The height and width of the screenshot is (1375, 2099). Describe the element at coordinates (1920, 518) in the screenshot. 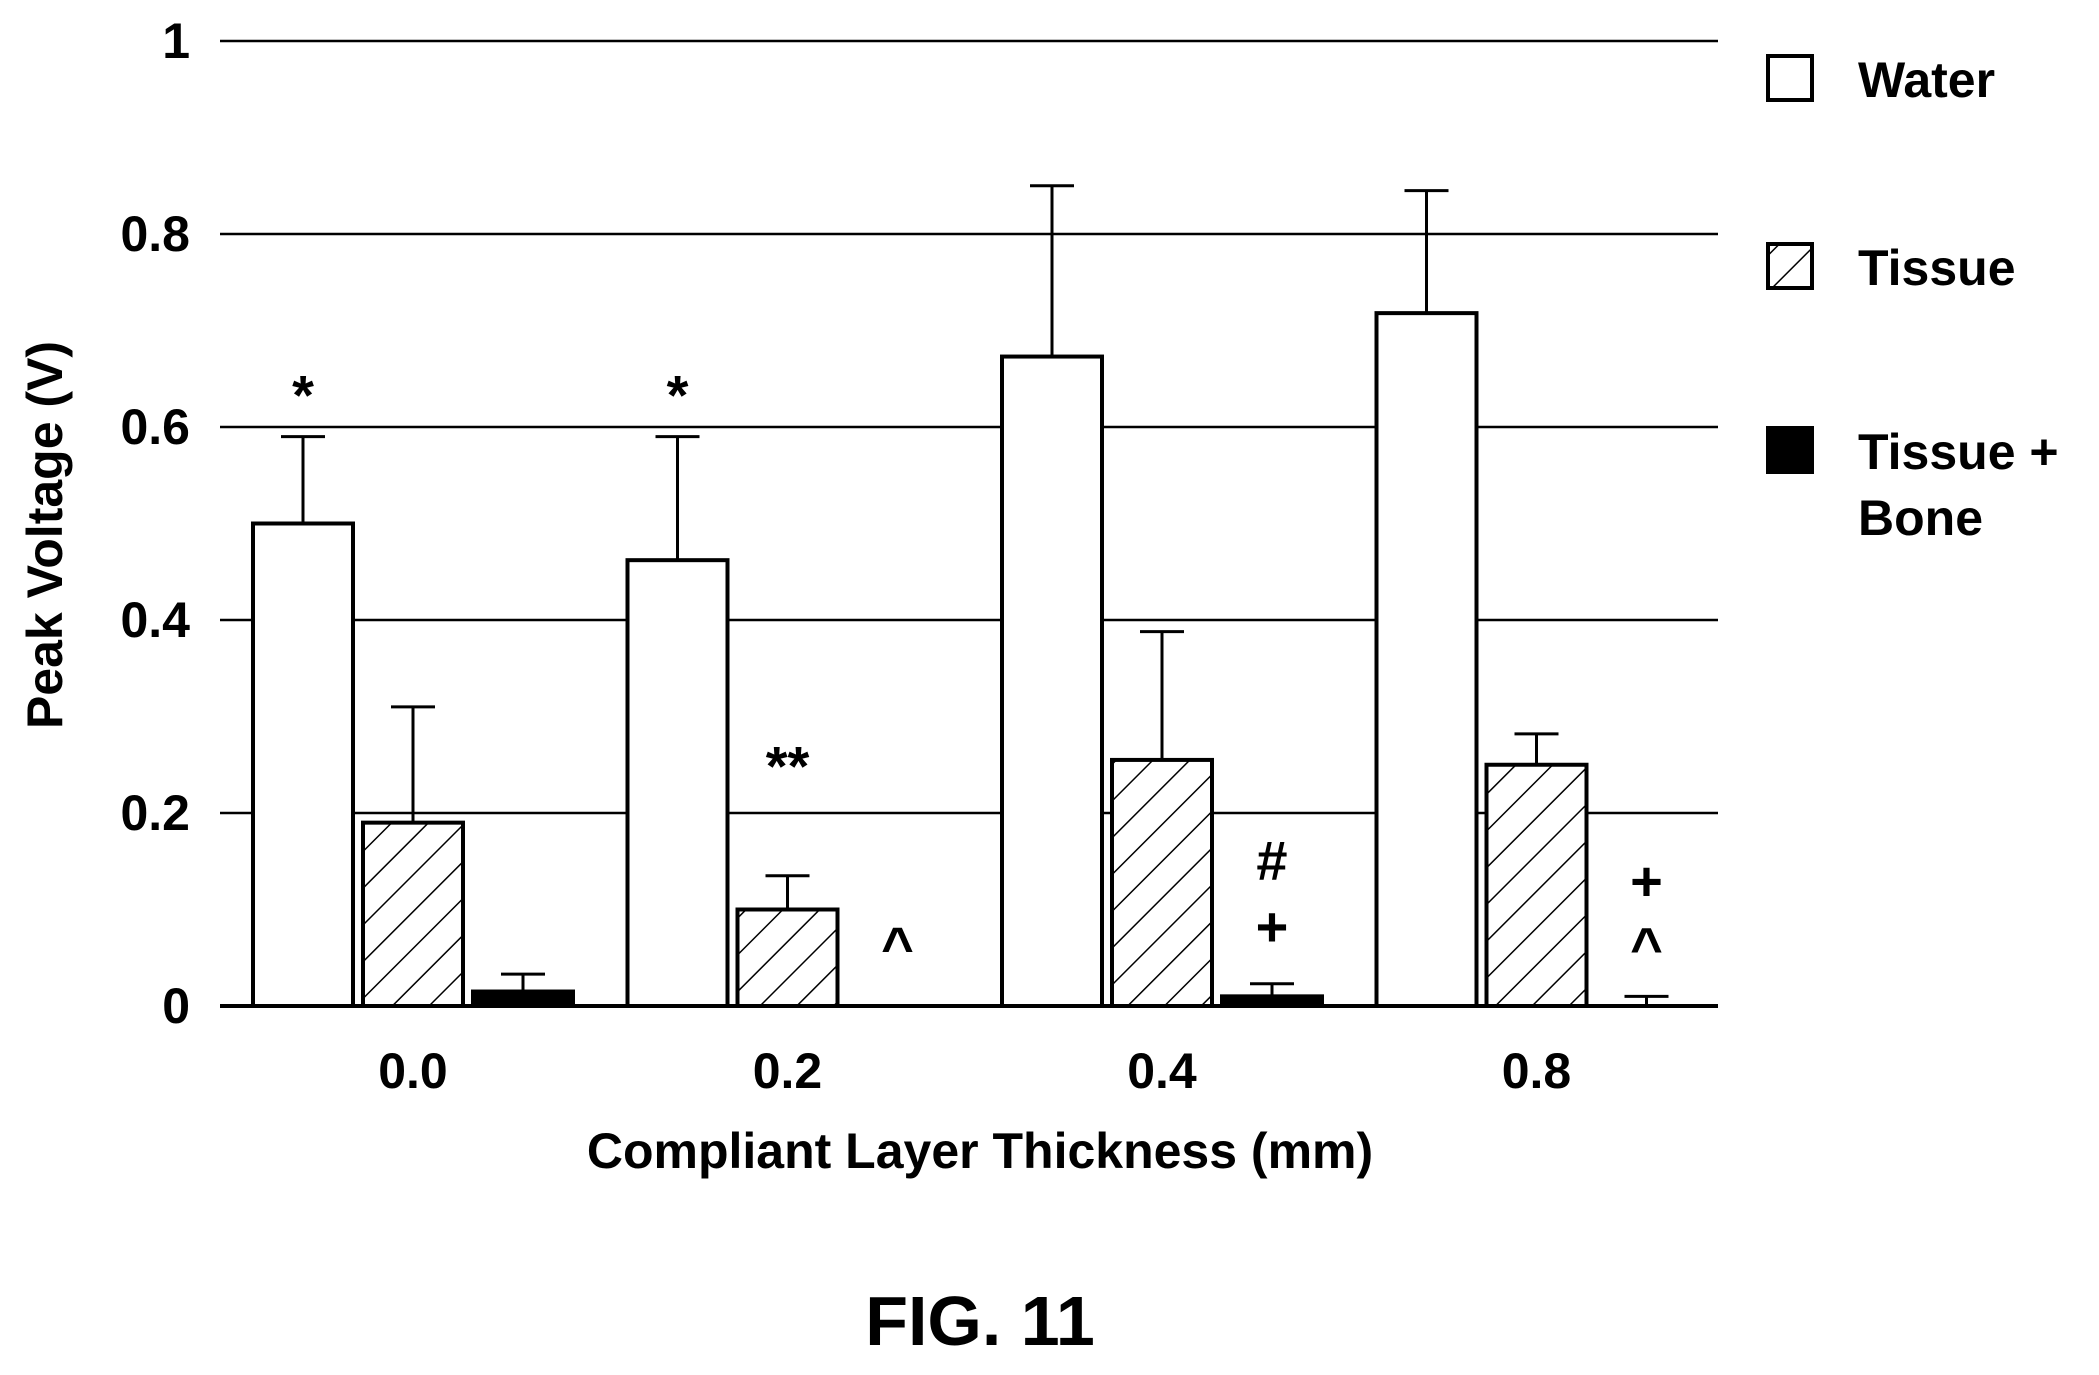

I see `legend-label: Bone` at that location.